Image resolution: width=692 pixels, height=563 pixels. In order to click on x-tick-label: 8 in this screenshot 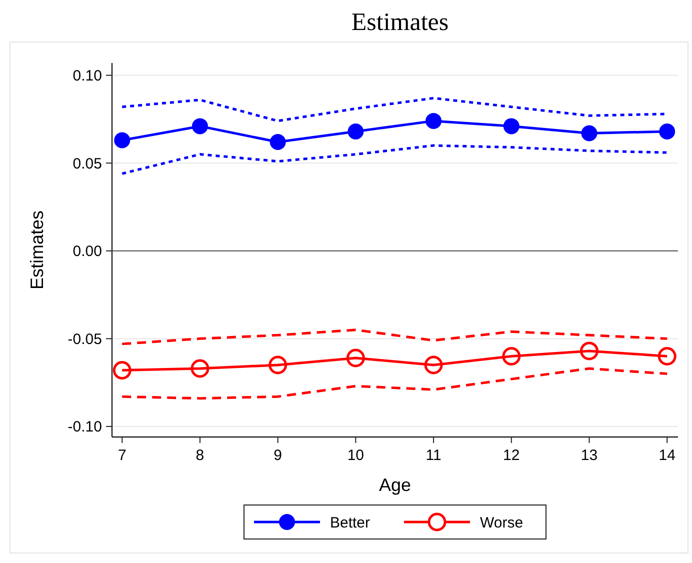, I will do `click(200, 455)`.